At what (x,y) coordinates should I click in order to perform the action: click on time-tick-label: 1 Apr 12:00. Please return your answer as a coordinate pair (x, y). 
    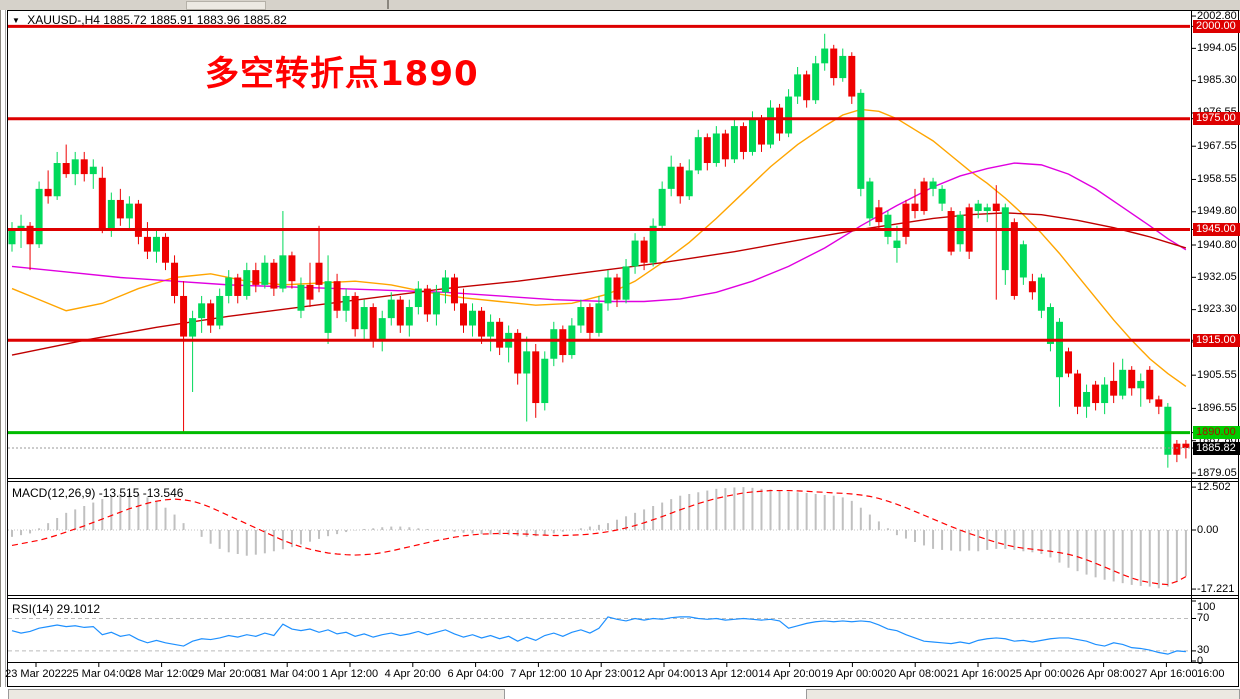
    Looking at the image, I should click on (350, 674).